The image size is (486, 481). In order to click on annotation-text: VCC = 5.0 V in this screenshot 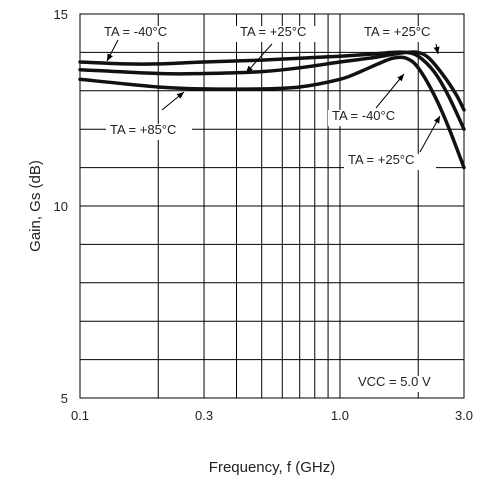, I will do `click(394, 381)`.